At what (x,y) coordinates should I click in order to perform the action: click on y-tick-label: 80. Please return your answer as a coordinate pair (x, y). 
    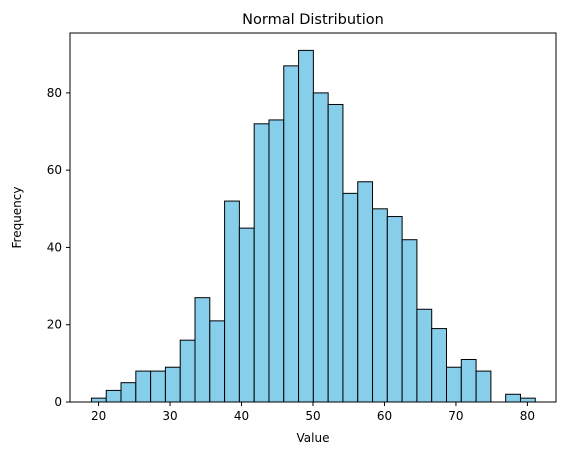
    Looking at the image, I should click on (54, 93).